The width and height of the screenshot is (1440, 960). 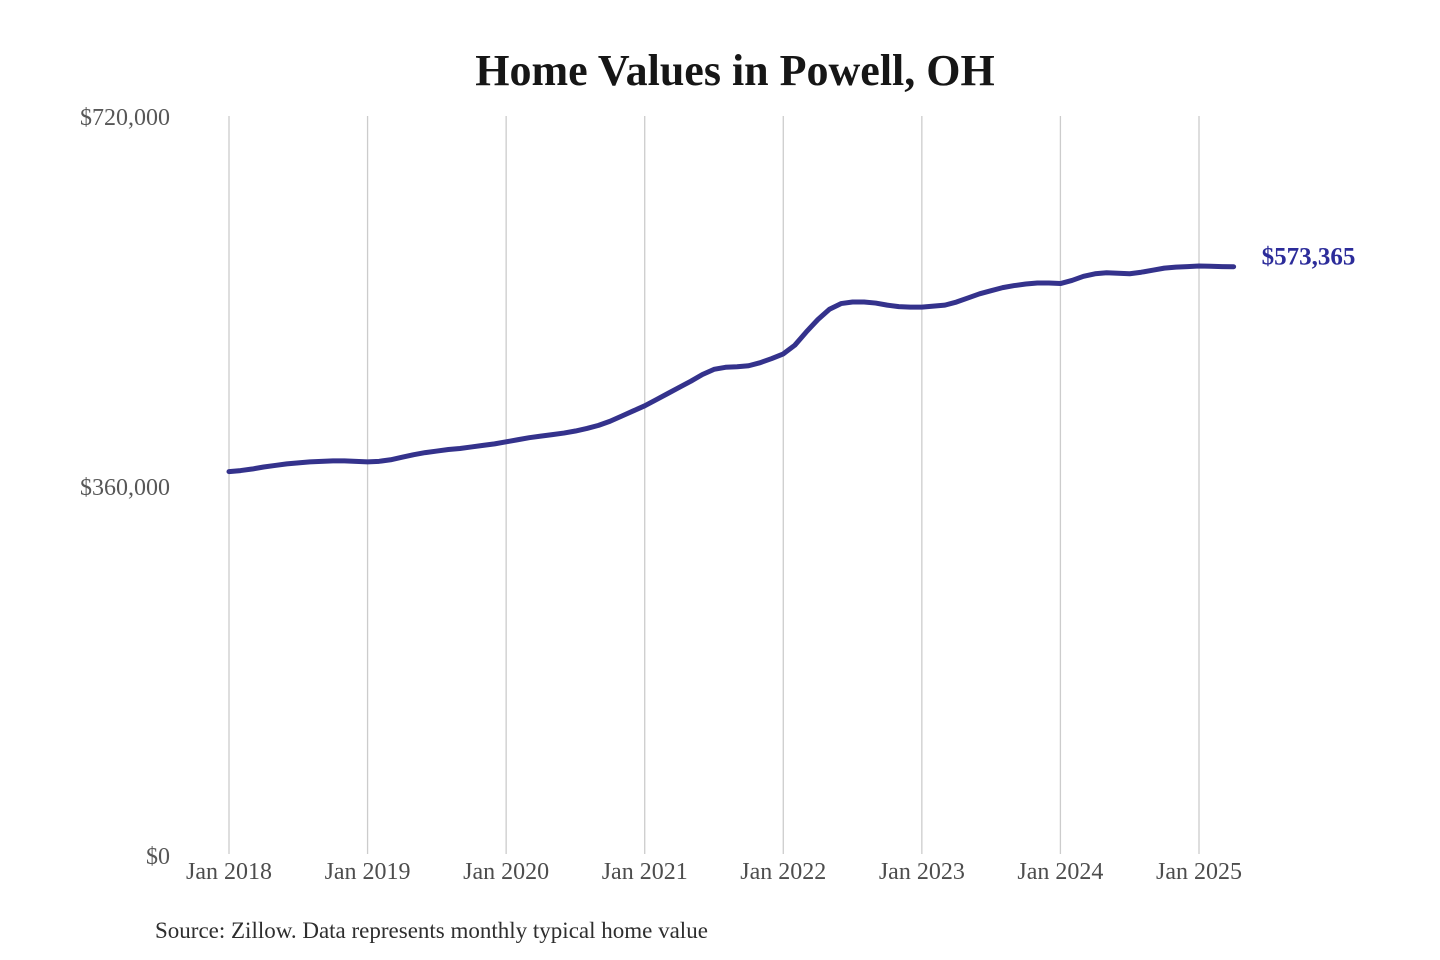 What do you see at coordinates (645, 872) in the screenshot?
I see `x-tick-label-jan-2021: Jan 2021` at bounding box center [645, 872].